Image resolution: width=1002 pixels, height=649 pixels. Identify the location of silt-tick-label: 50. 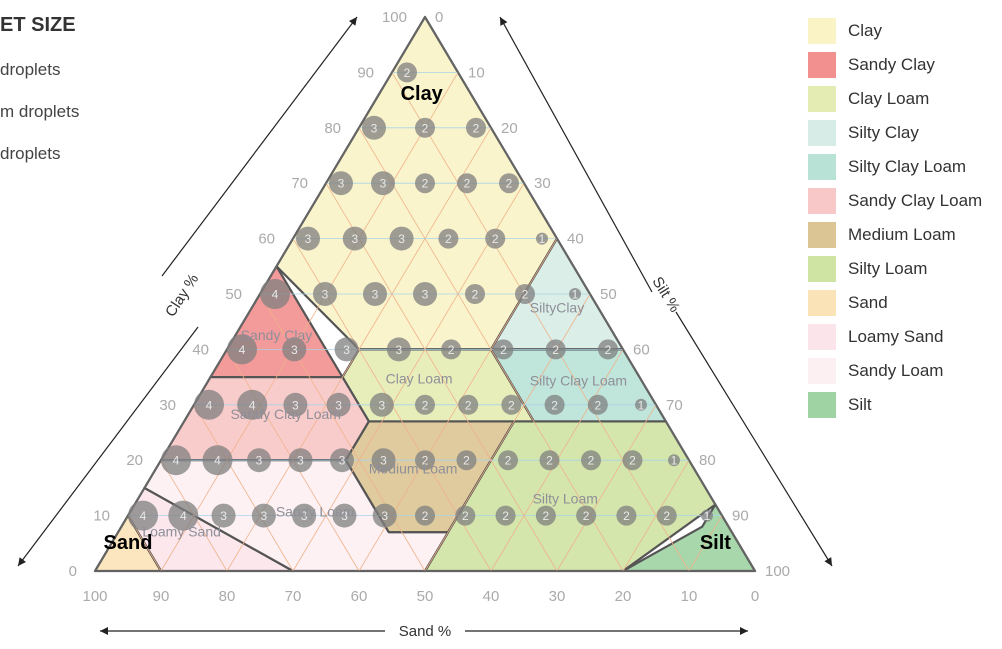
(608, 294).